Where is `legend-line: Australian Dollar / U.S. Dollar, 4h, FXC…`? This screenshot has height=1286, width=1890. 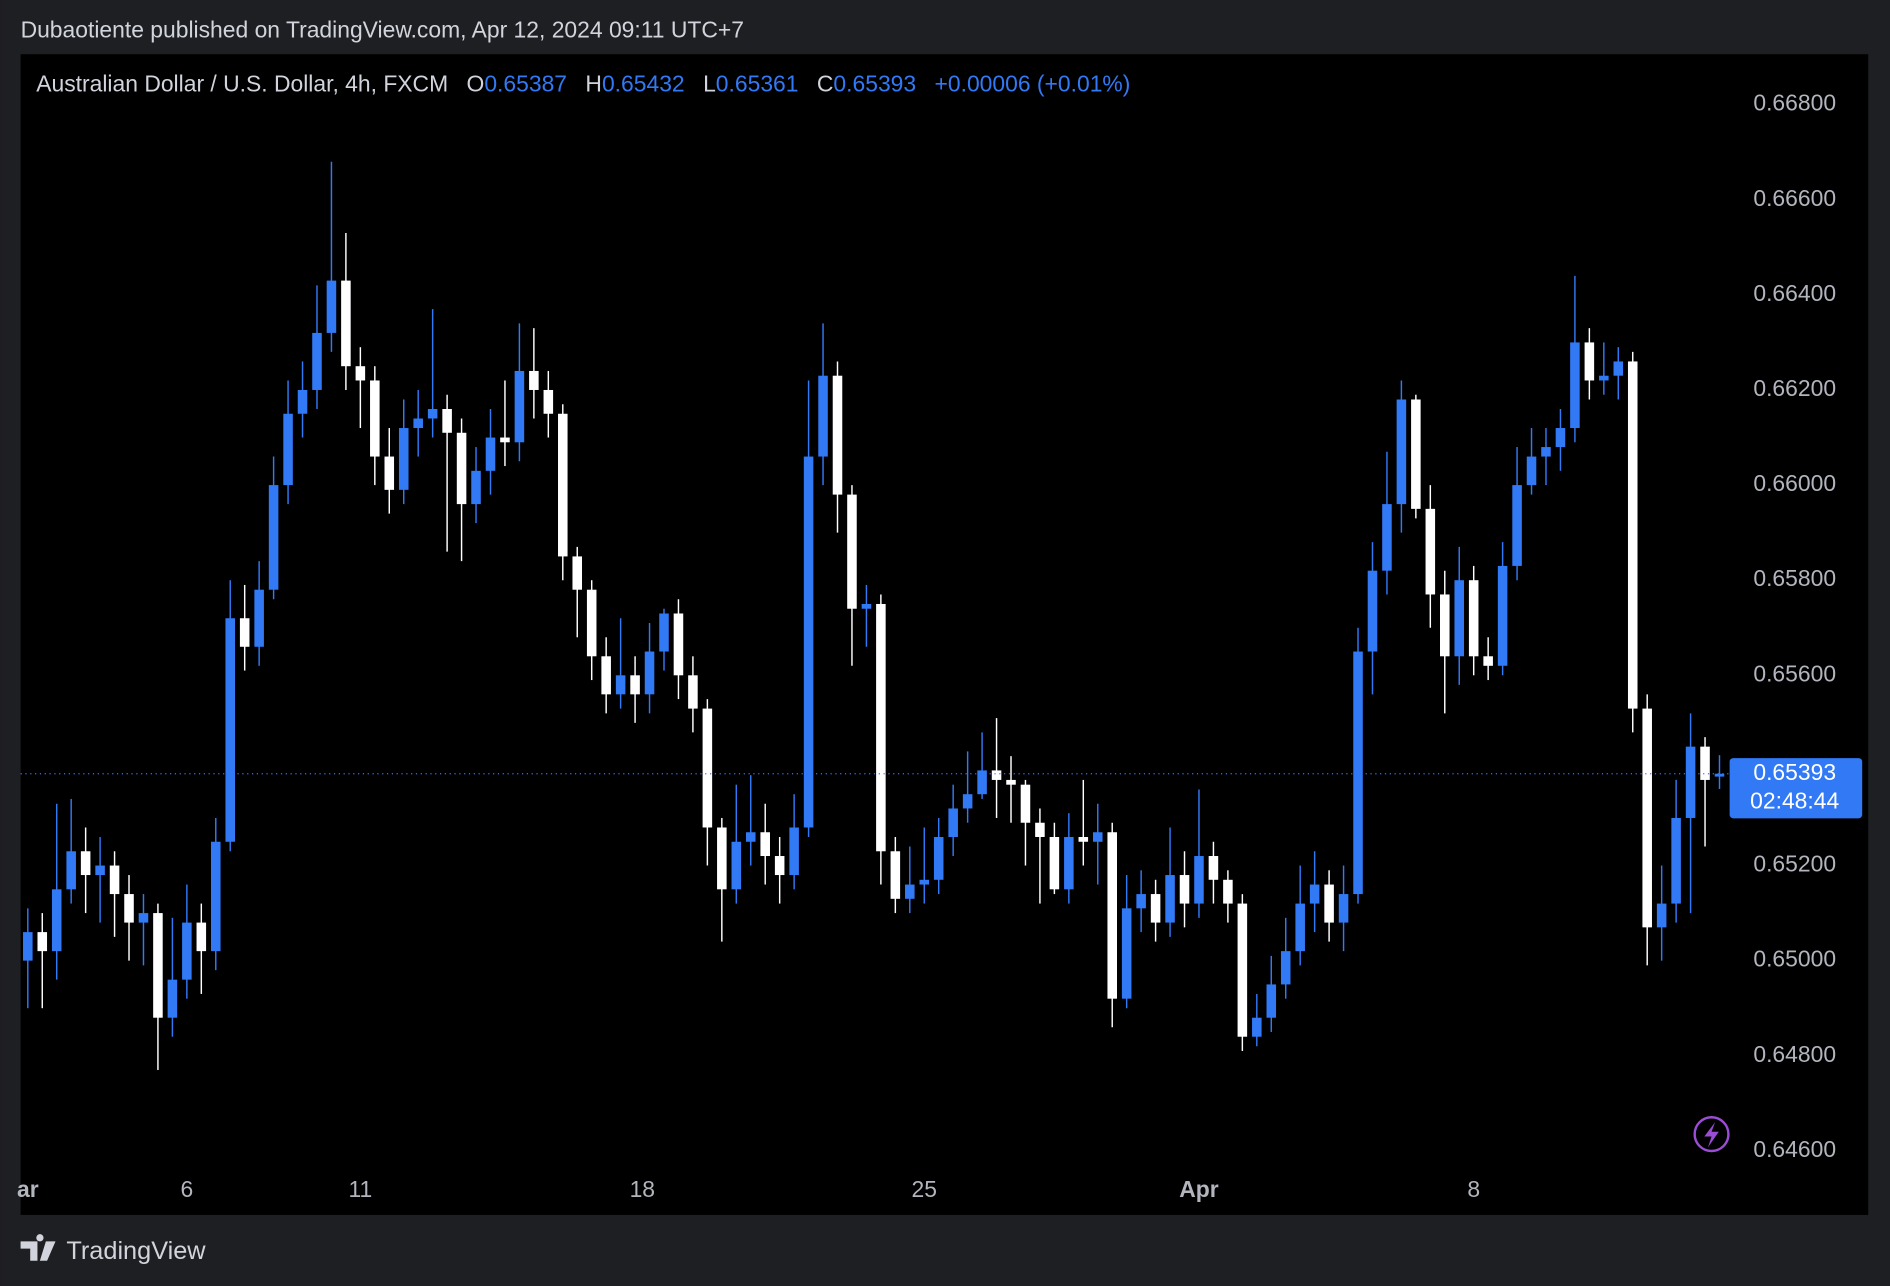 legend-line: Australian Dollar / U.S. Dollar, 4h, FXC… is located at coordinates (583, 84).